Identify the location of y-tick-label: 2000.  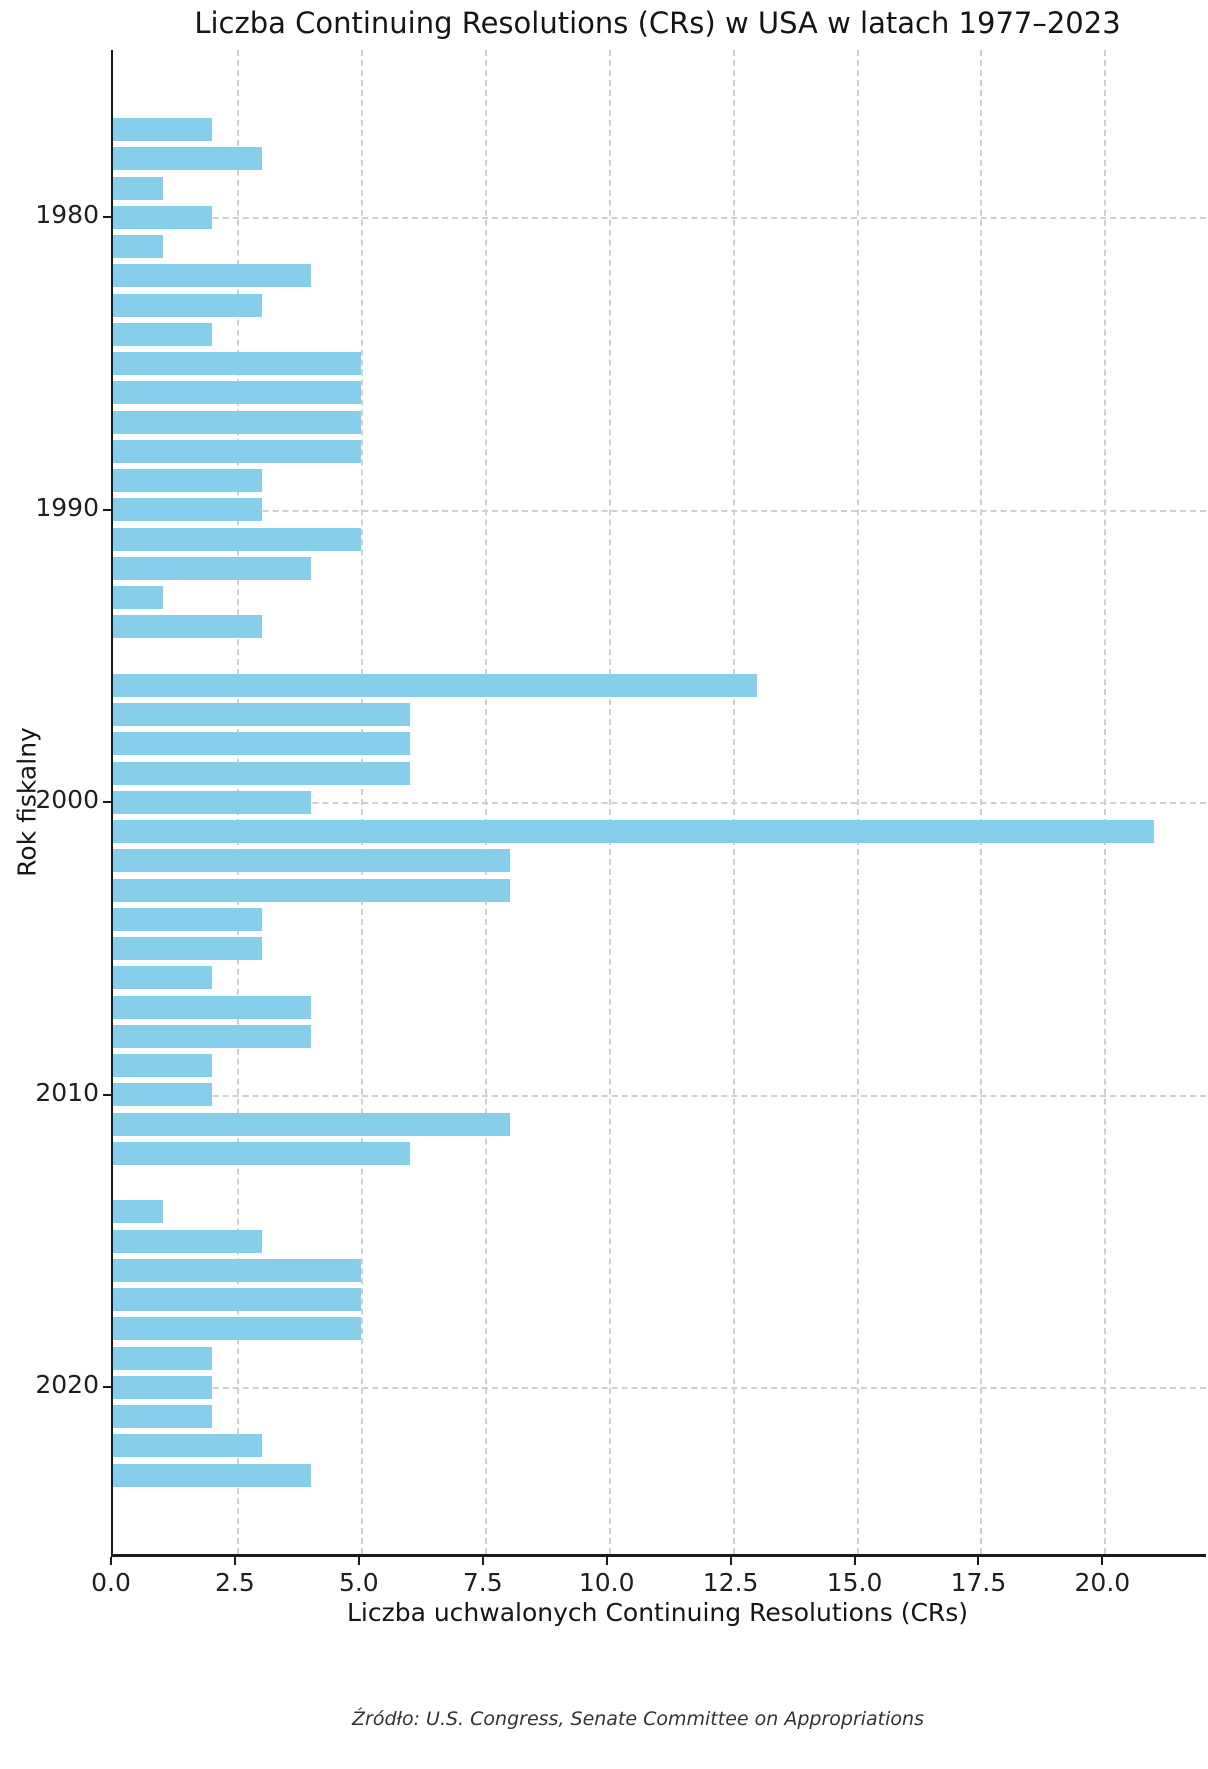
(67, 800).